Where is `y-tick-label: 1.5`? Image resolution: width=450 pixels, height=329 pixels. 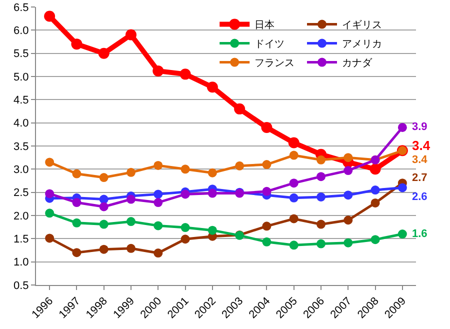
y-tick-label: 1.5 is located at coordinates (21, 240).